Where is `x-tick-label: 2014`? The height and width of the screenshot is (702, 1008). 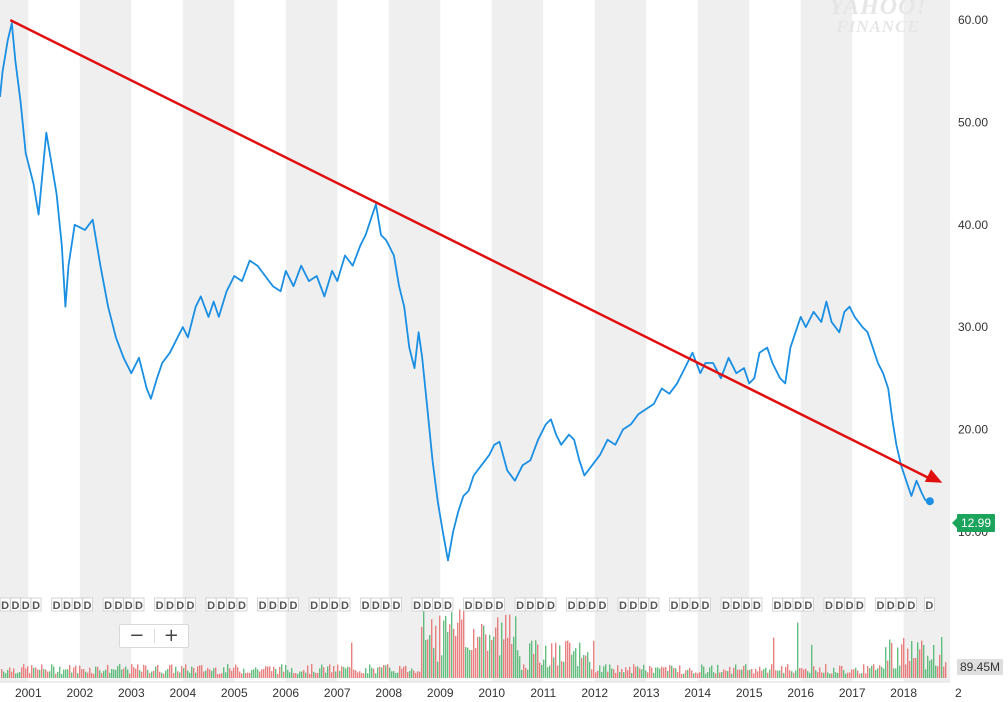 x-tick-label: 2014 is located at coordinates (697, 693).